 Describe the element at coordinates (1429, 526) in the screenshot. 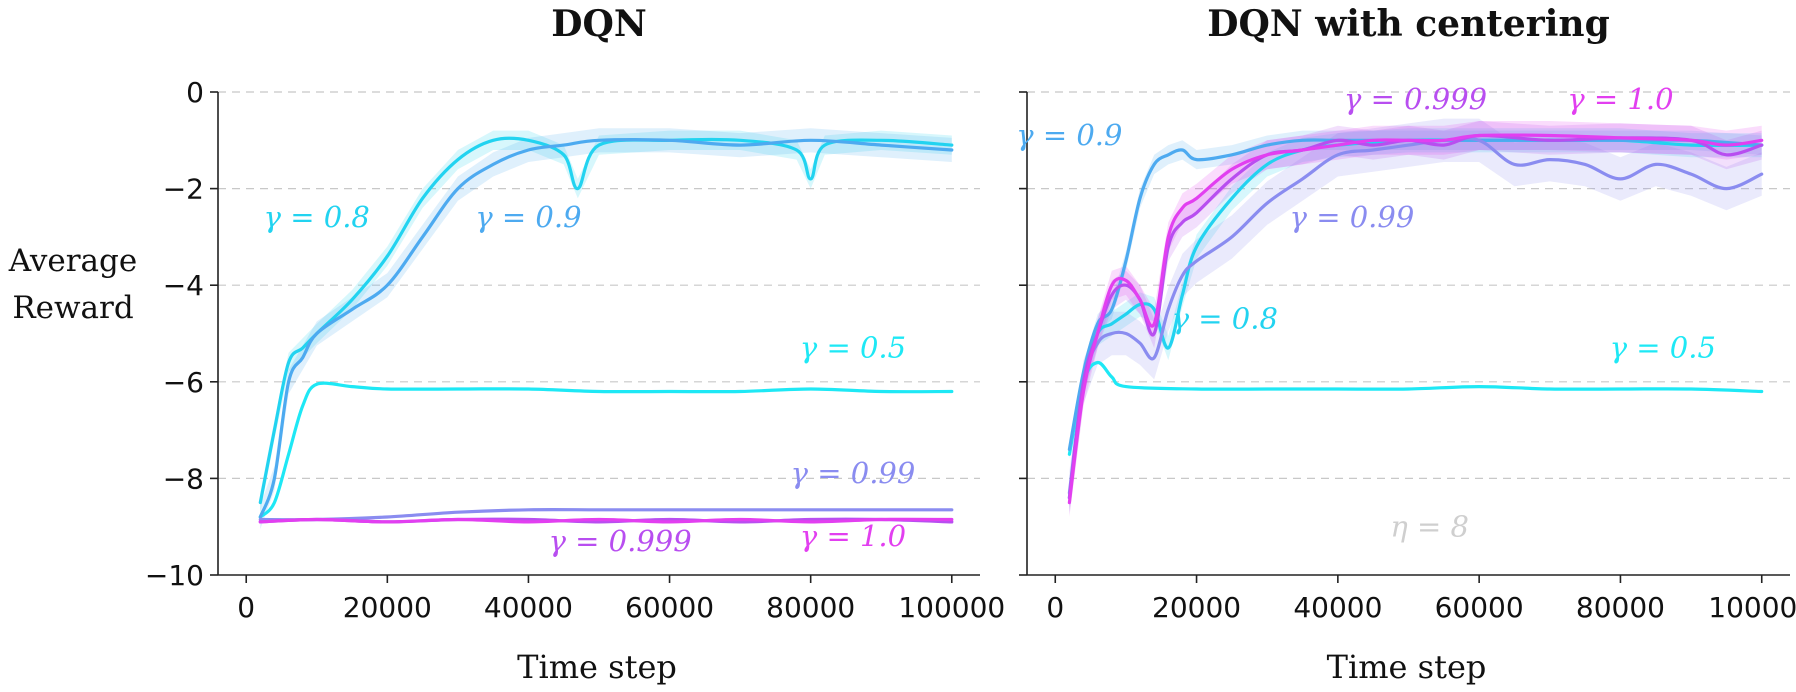

I see `annotation-centering-6: η = 8` at that location.